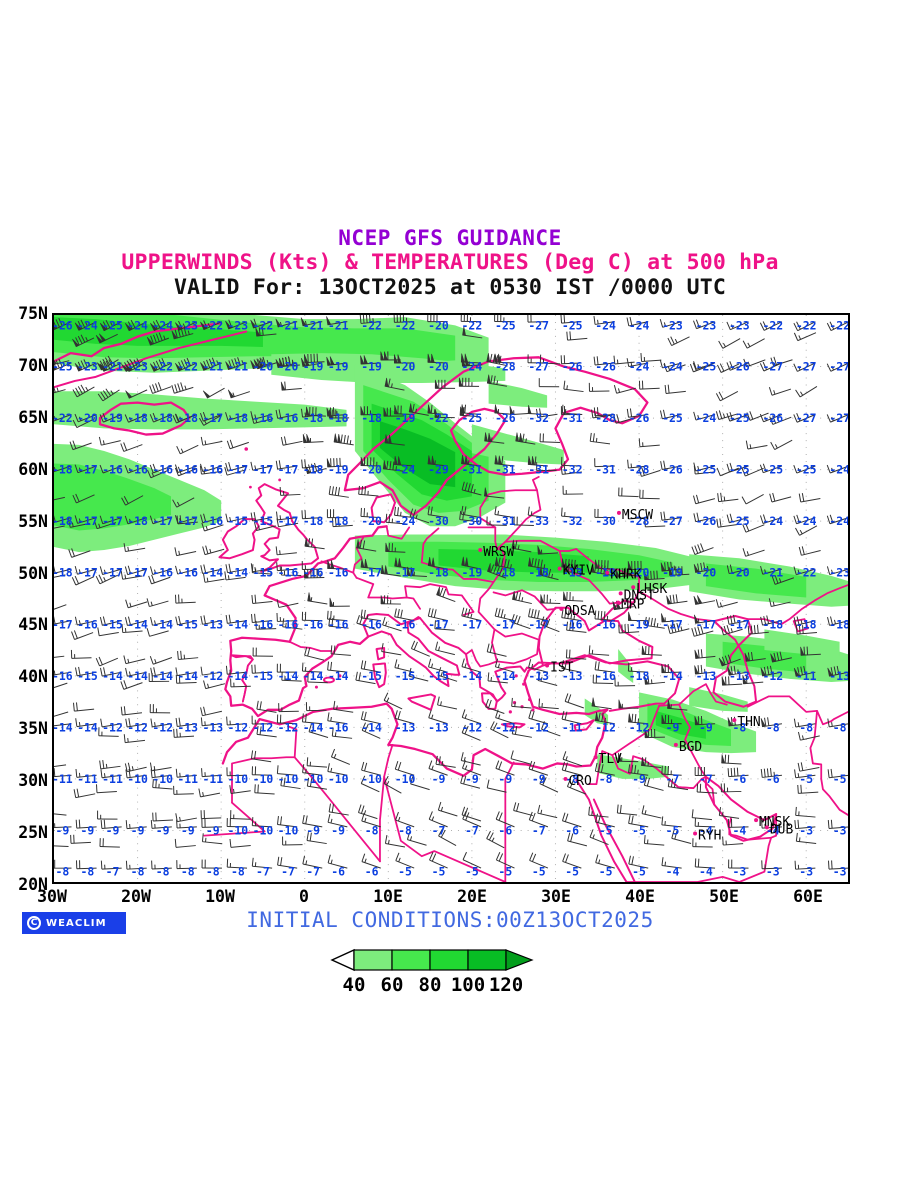 Image resolution: width=900 pixels, height=1200 pixels. I want to click on temp-value: -26, so click(572, 367).